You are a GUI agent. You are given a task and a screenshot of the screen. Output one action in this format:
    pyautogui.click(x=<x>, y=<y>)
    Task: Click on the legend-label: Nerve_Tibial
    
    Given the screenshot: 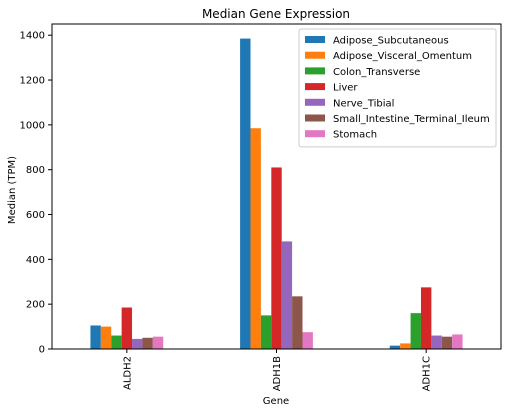 What is the action you would take?
    pyautogui.click(x=363, y=103)
    